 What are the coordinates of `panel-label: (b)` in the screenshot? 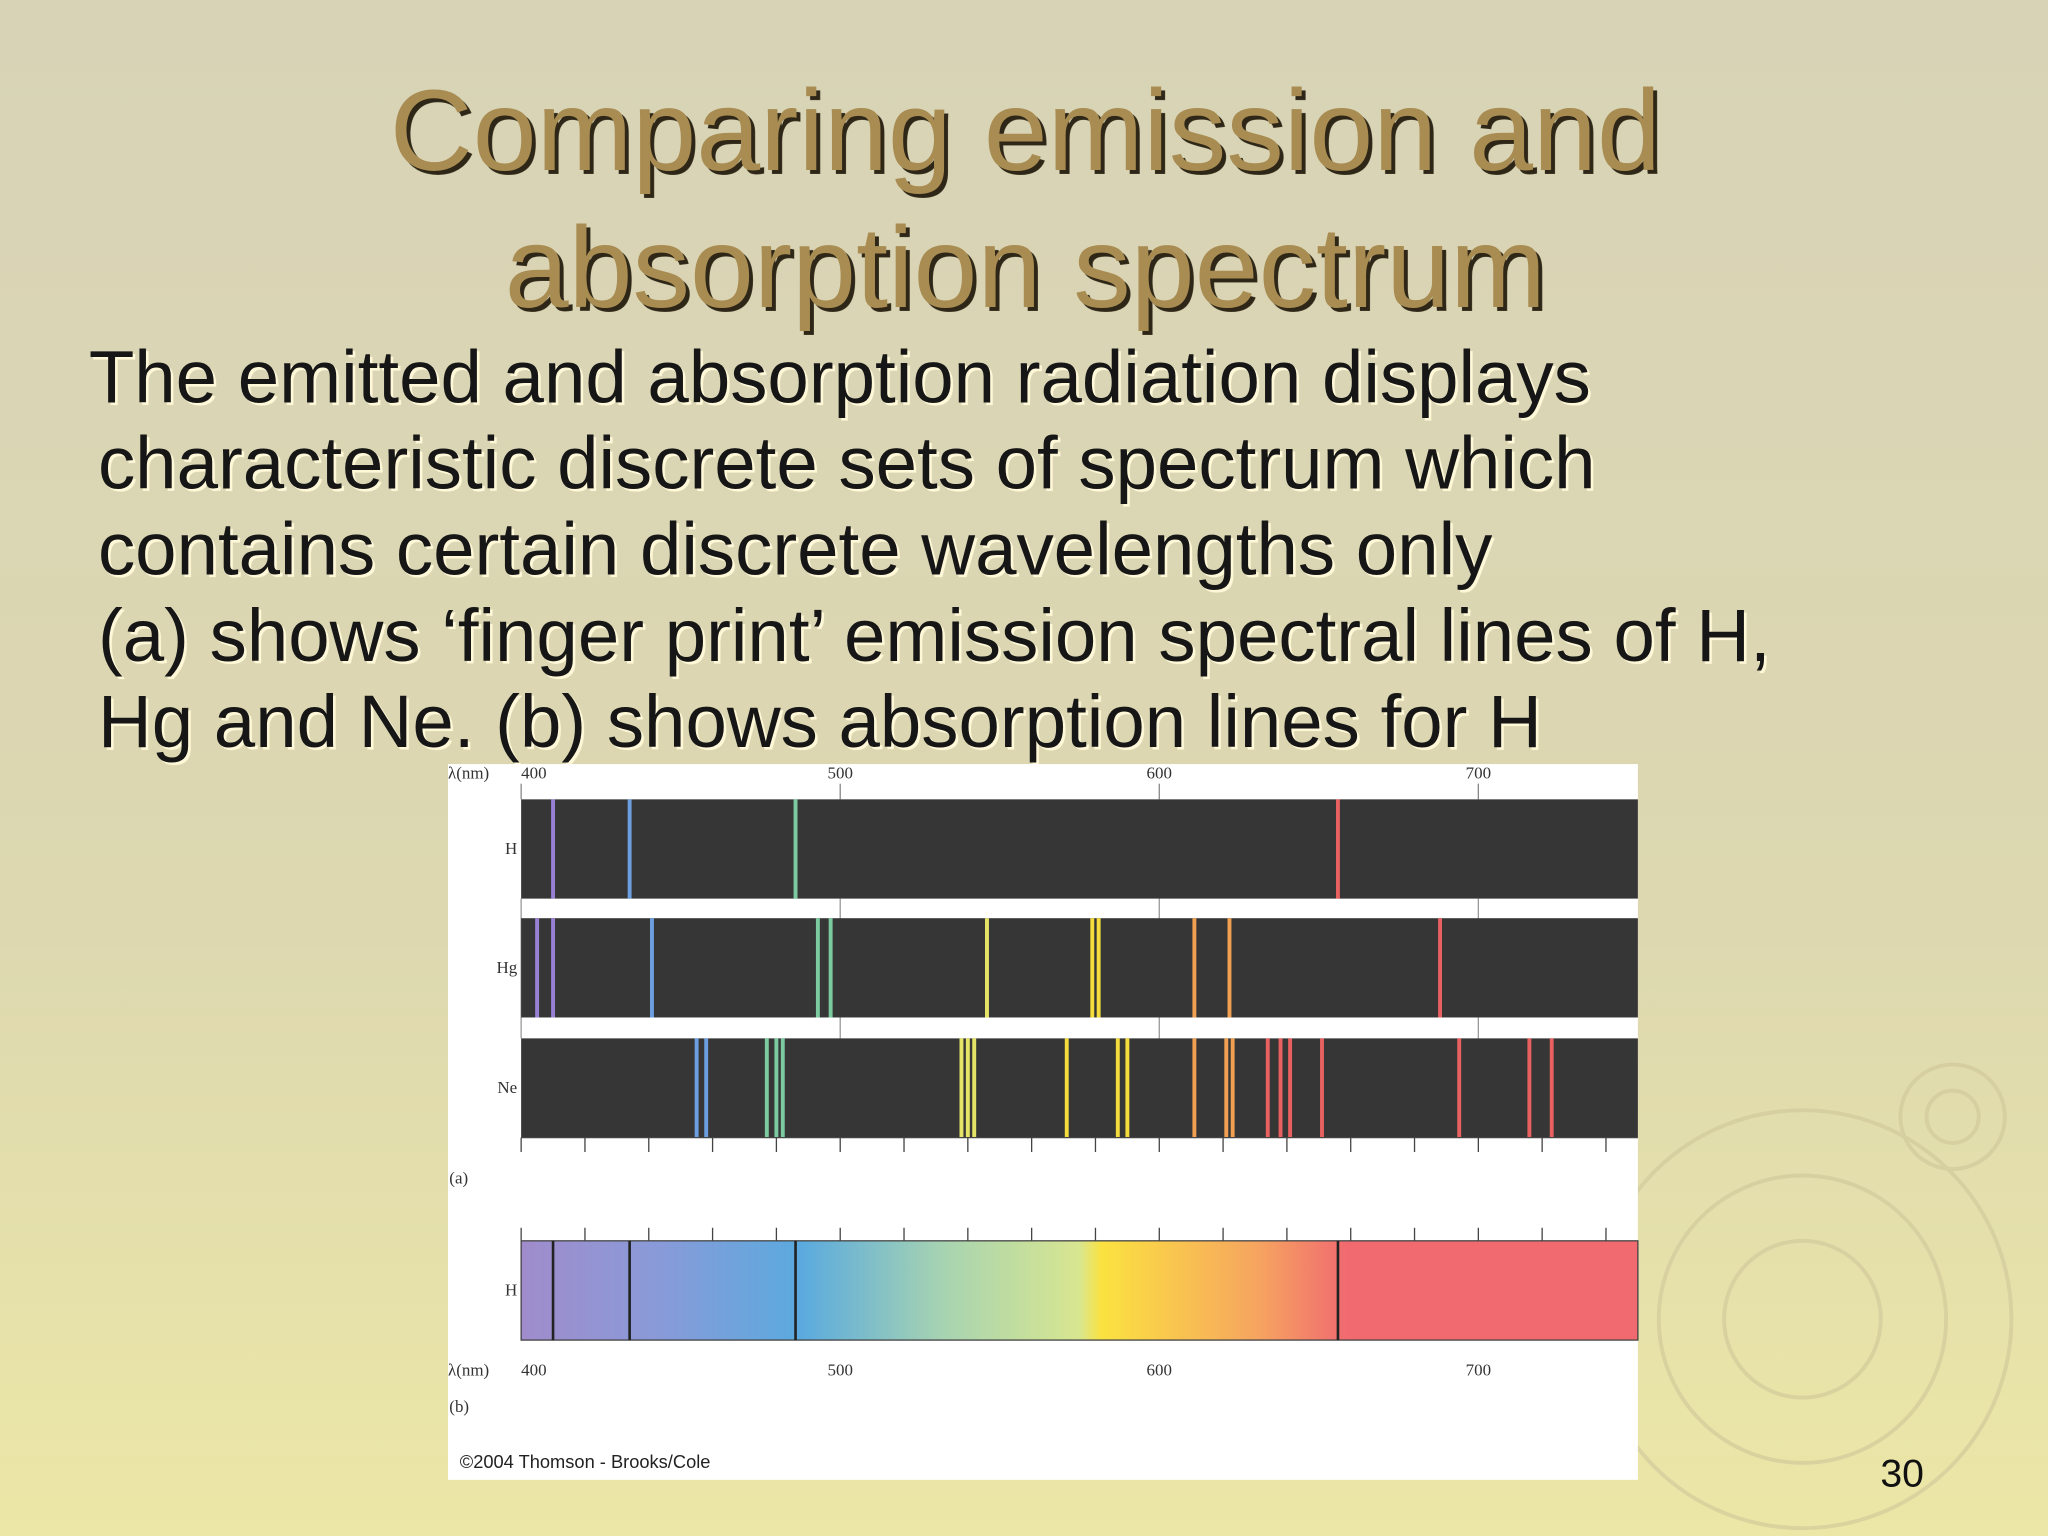 It's located at (459, 1406).